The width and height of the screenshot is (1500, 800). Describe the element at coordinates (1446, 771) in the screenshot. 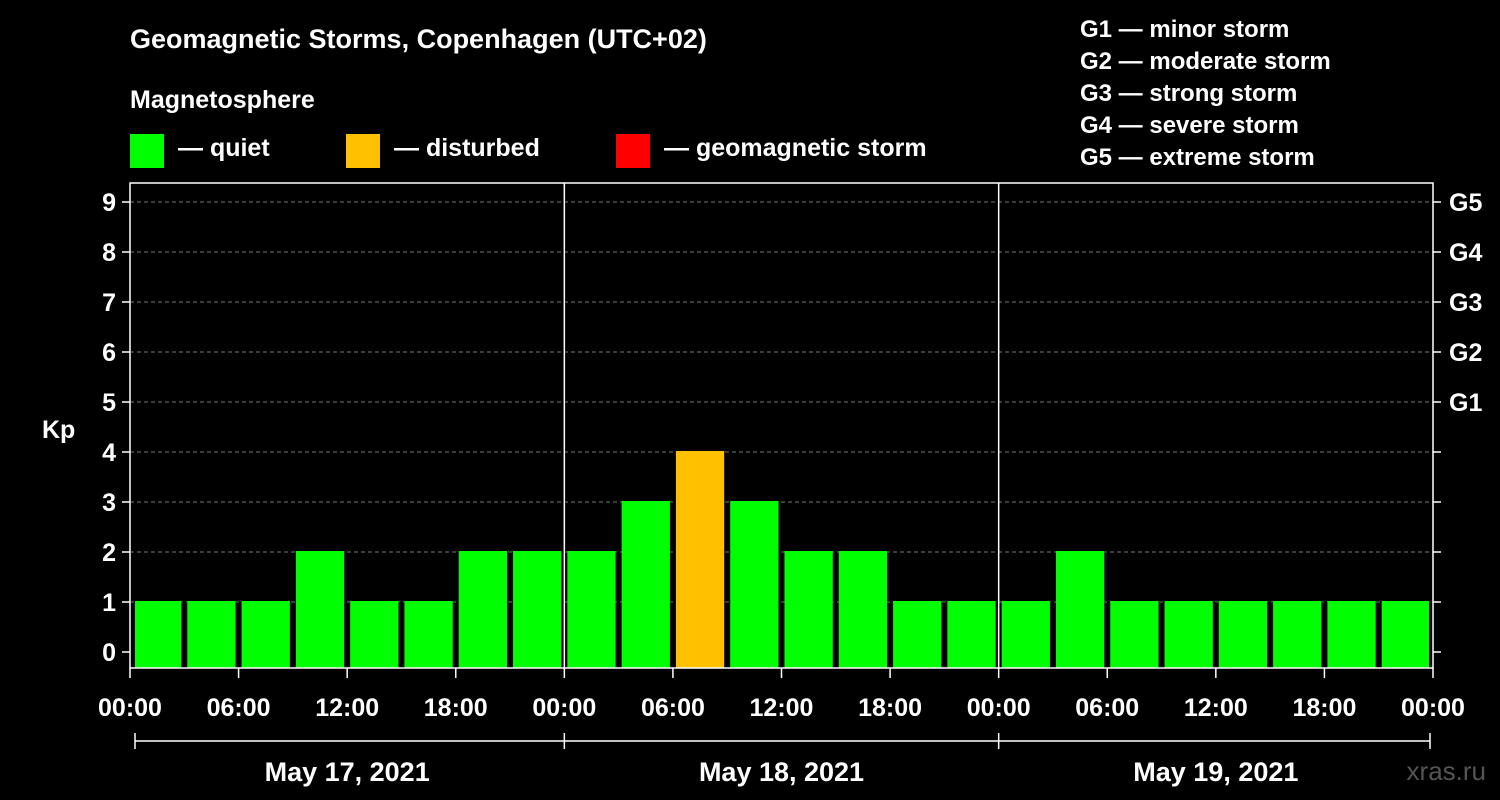

I see `watermark: xras.ru` at that location.